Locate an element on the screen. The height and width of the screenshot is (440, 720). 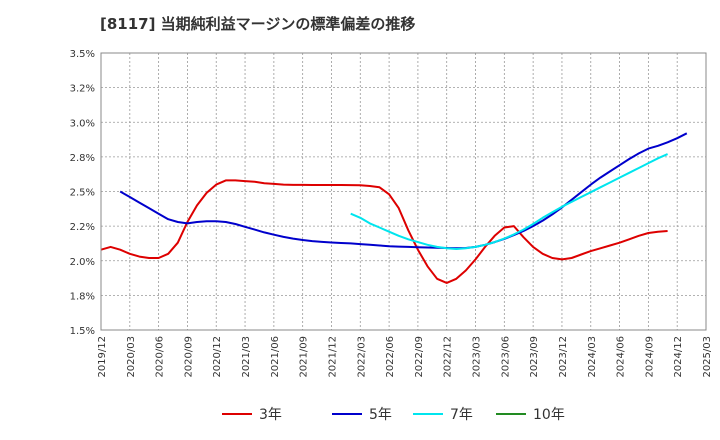
x-tick-label: 2020/03 is located at coordinates (131, 357).